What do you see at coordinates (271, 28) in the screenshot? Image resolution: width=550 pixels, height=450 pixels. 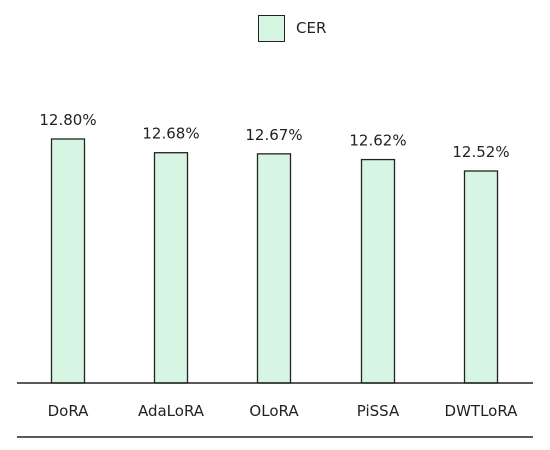 I see `legend-swatch-cer` at bounding box center [271, 28].